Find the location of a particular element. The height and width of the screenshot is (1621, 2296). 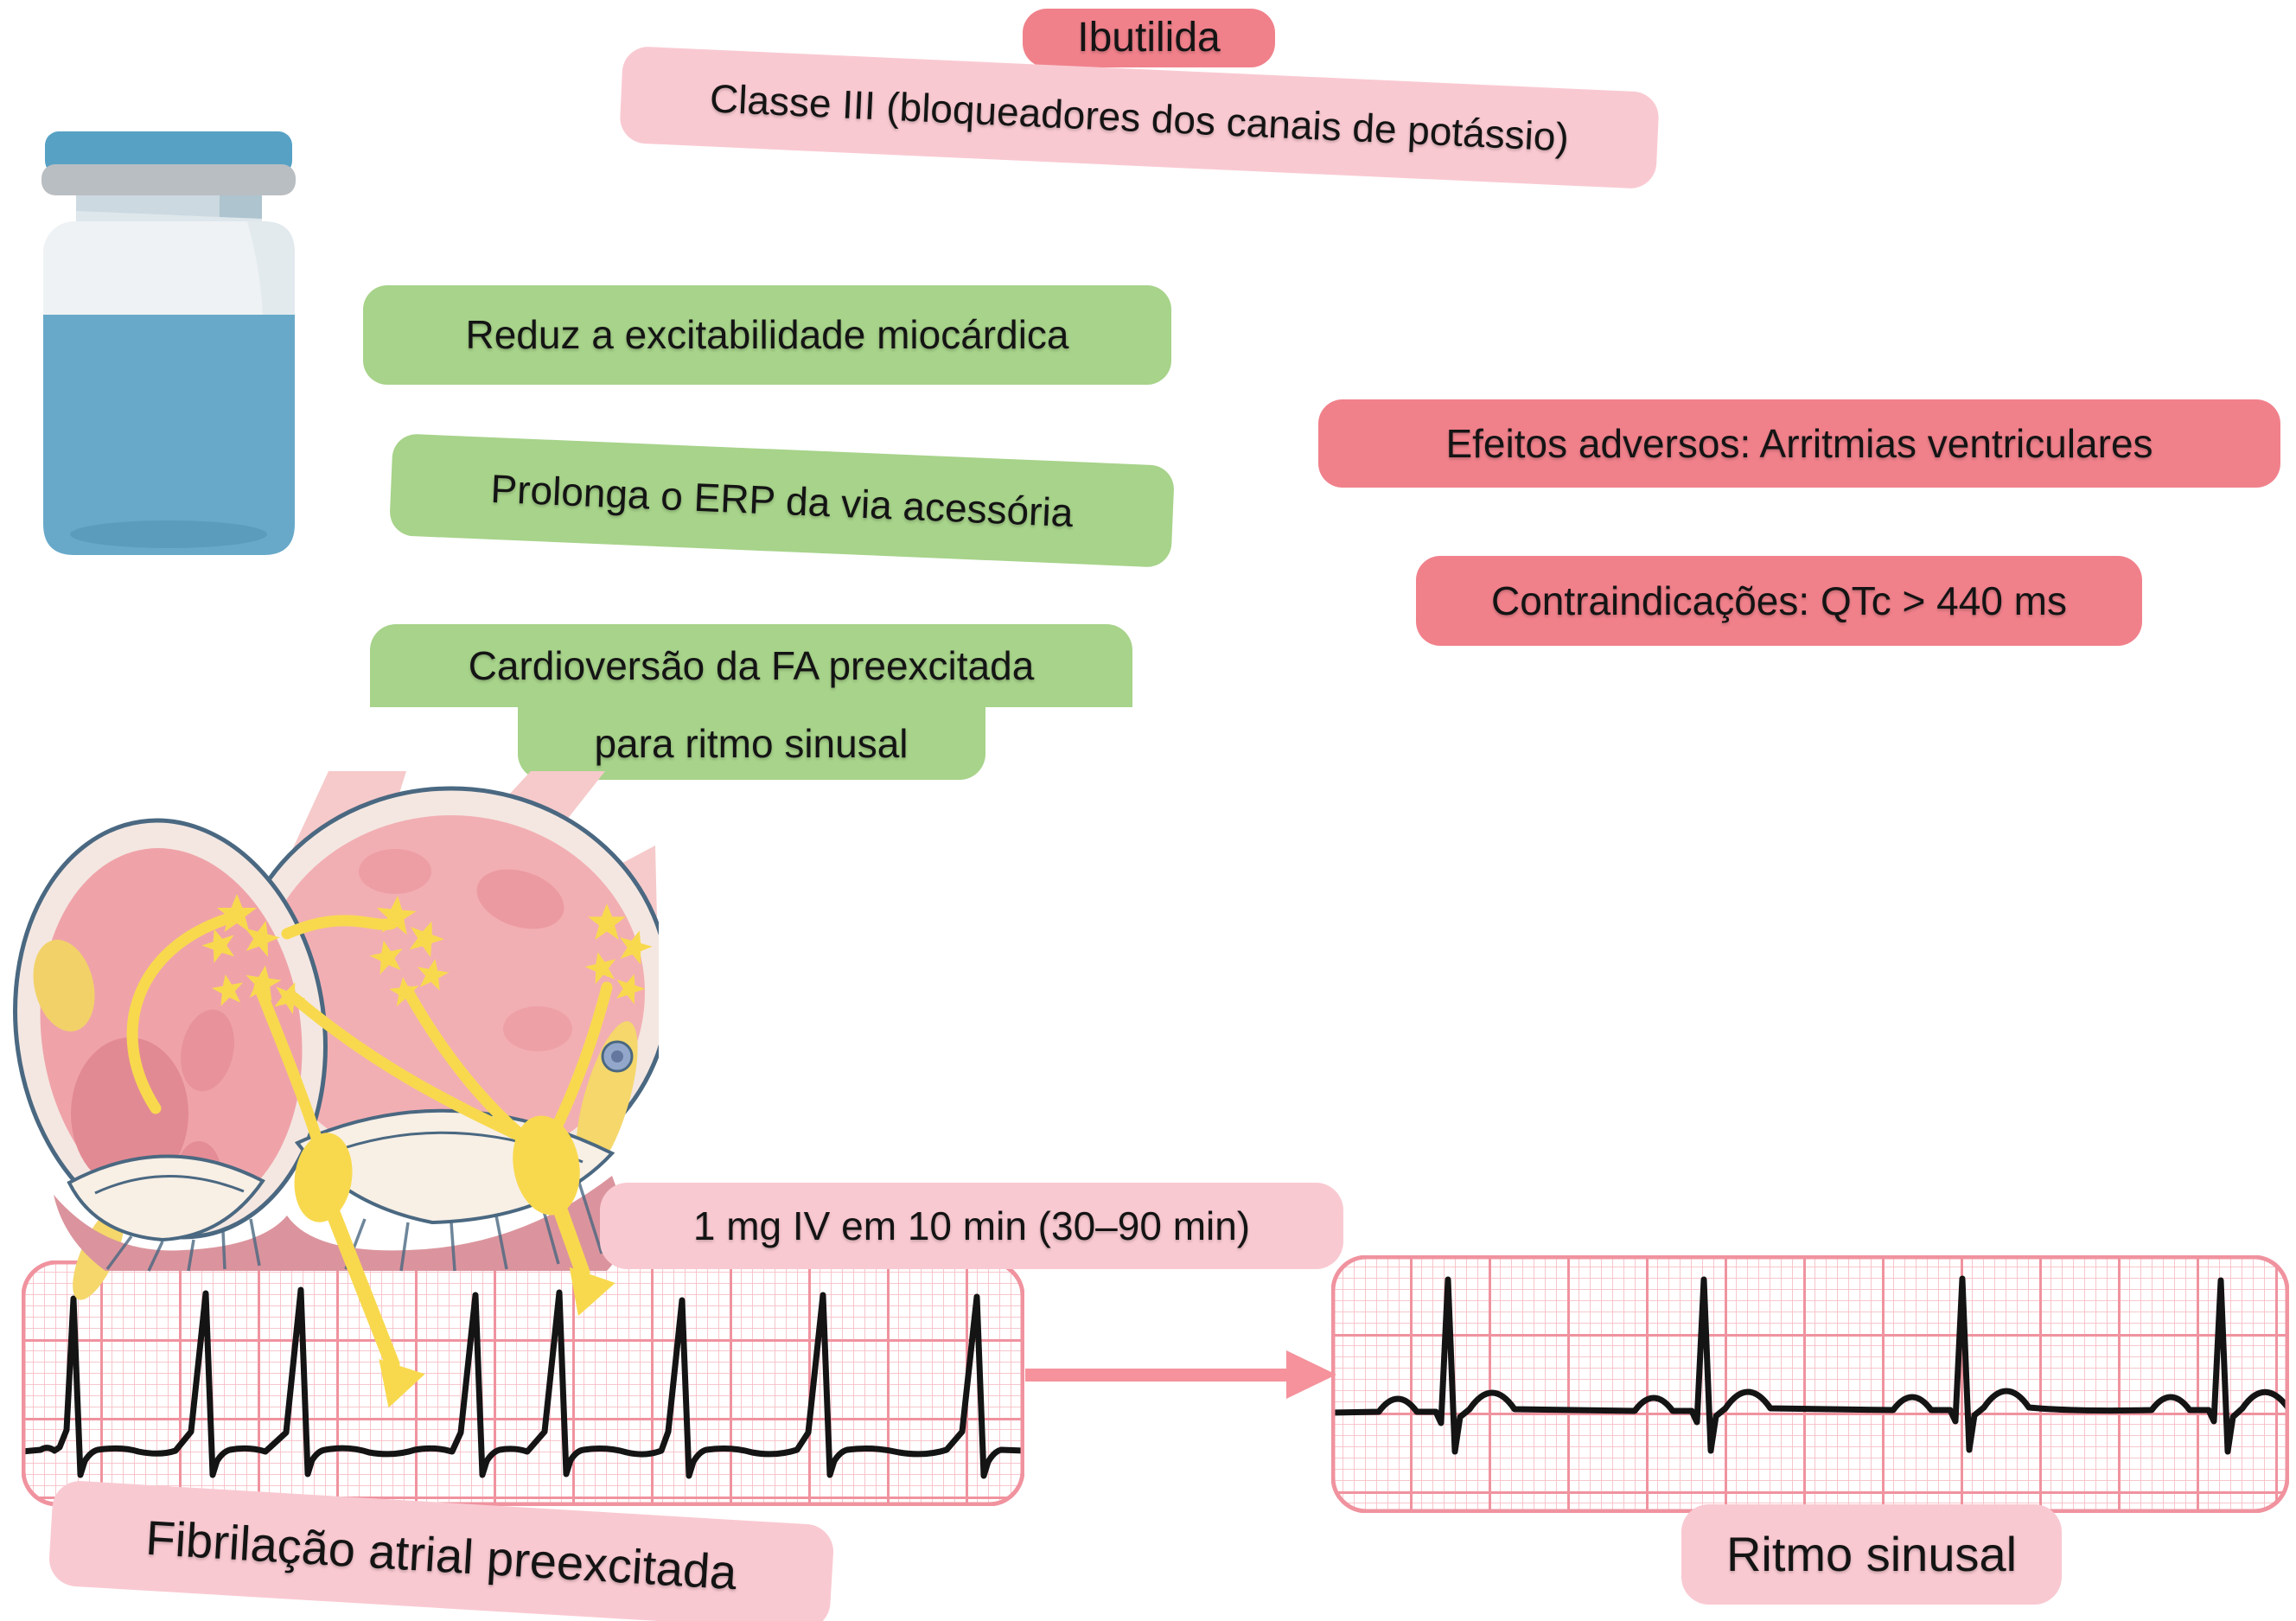

effect-cardioversion-line1: Cardioversão da FA preexcitada is located at coordinates (751, 665).